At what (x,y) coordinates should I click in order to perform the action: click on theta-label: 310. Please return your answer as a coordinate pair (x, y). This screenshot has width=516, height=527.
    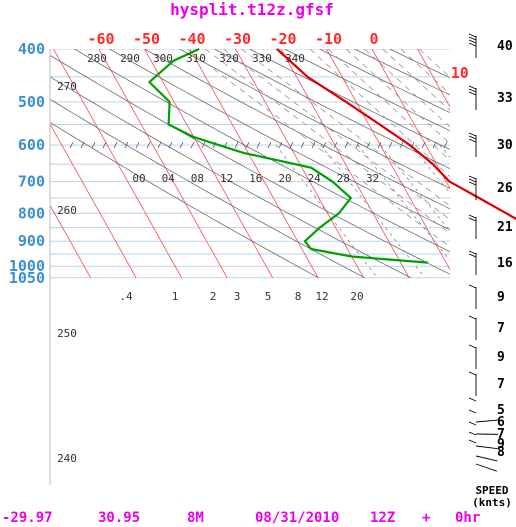
    Looking at the image, I should click on (196, 58).